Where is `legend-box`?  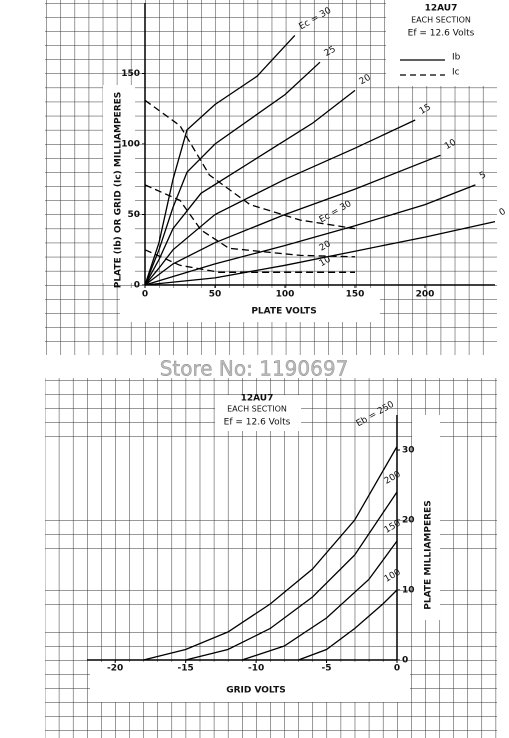 legend-box is located at coordinates (441, 43).